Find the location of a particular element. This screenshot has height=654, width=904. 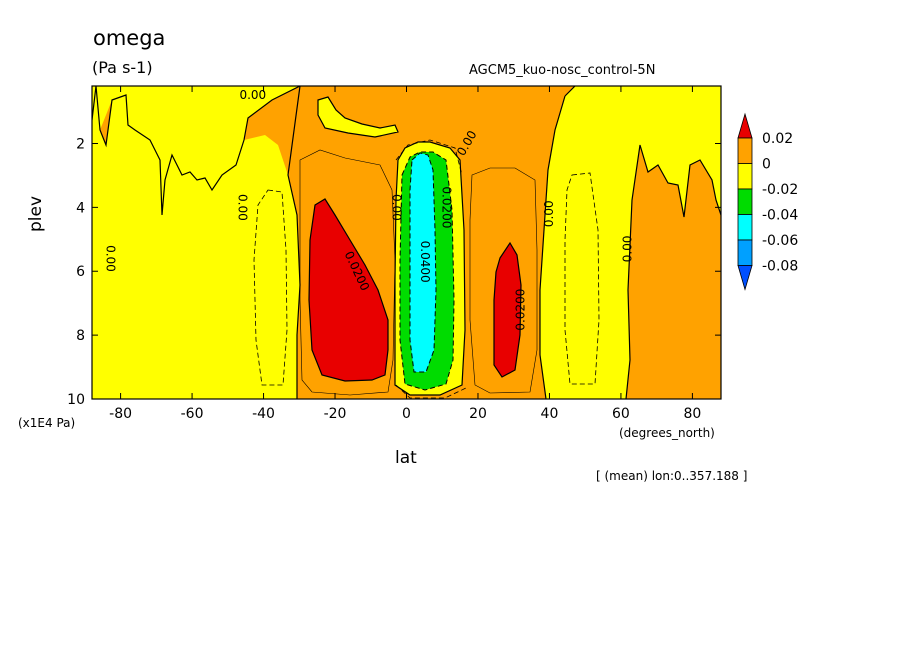

fill-cyan-center is located at coordinates (423, 262).